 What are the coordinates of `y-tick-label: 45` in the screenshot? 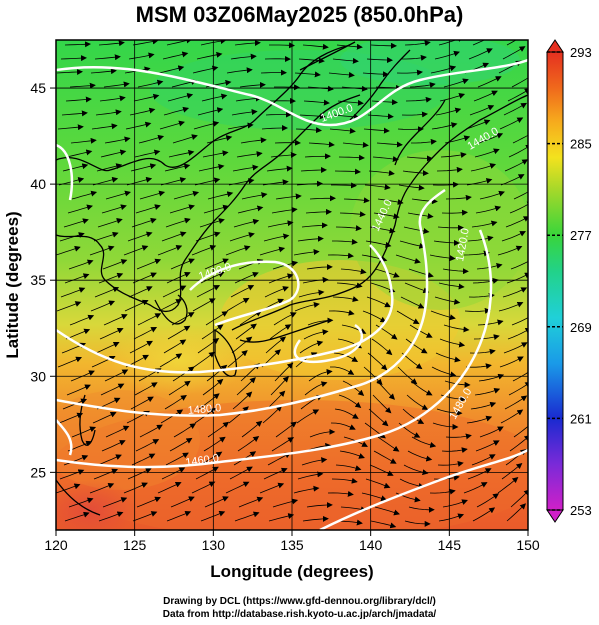 It's located at (38, 88).